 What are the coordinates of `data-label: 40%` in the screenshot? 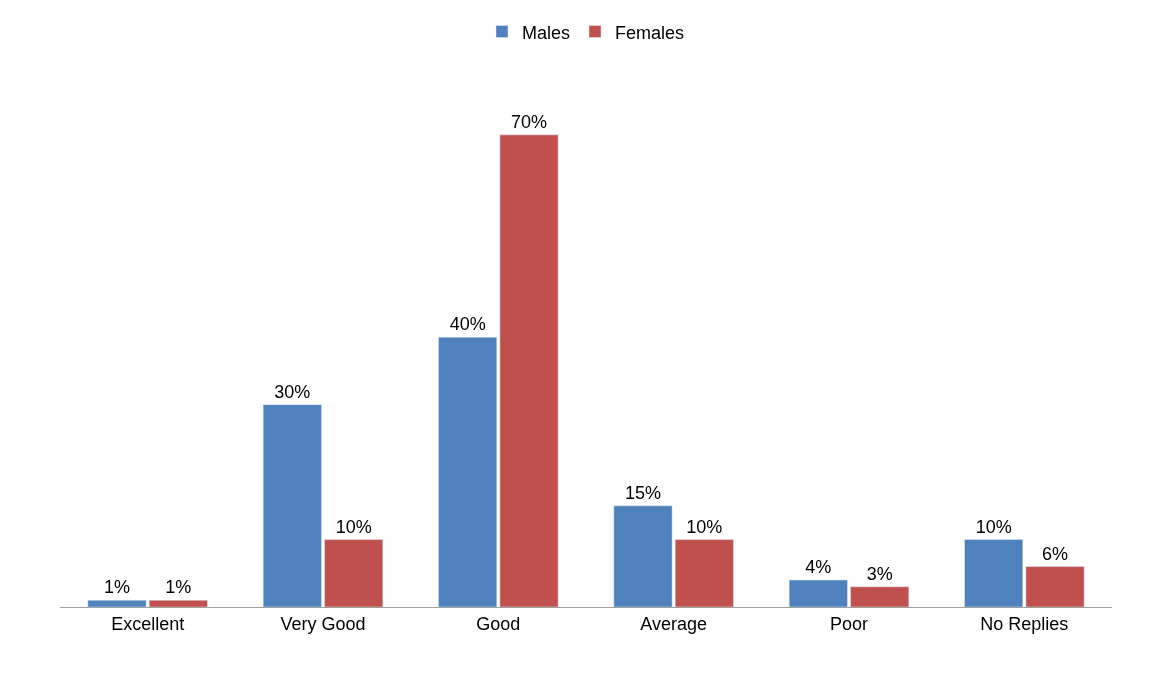 It's located at (467, 324).